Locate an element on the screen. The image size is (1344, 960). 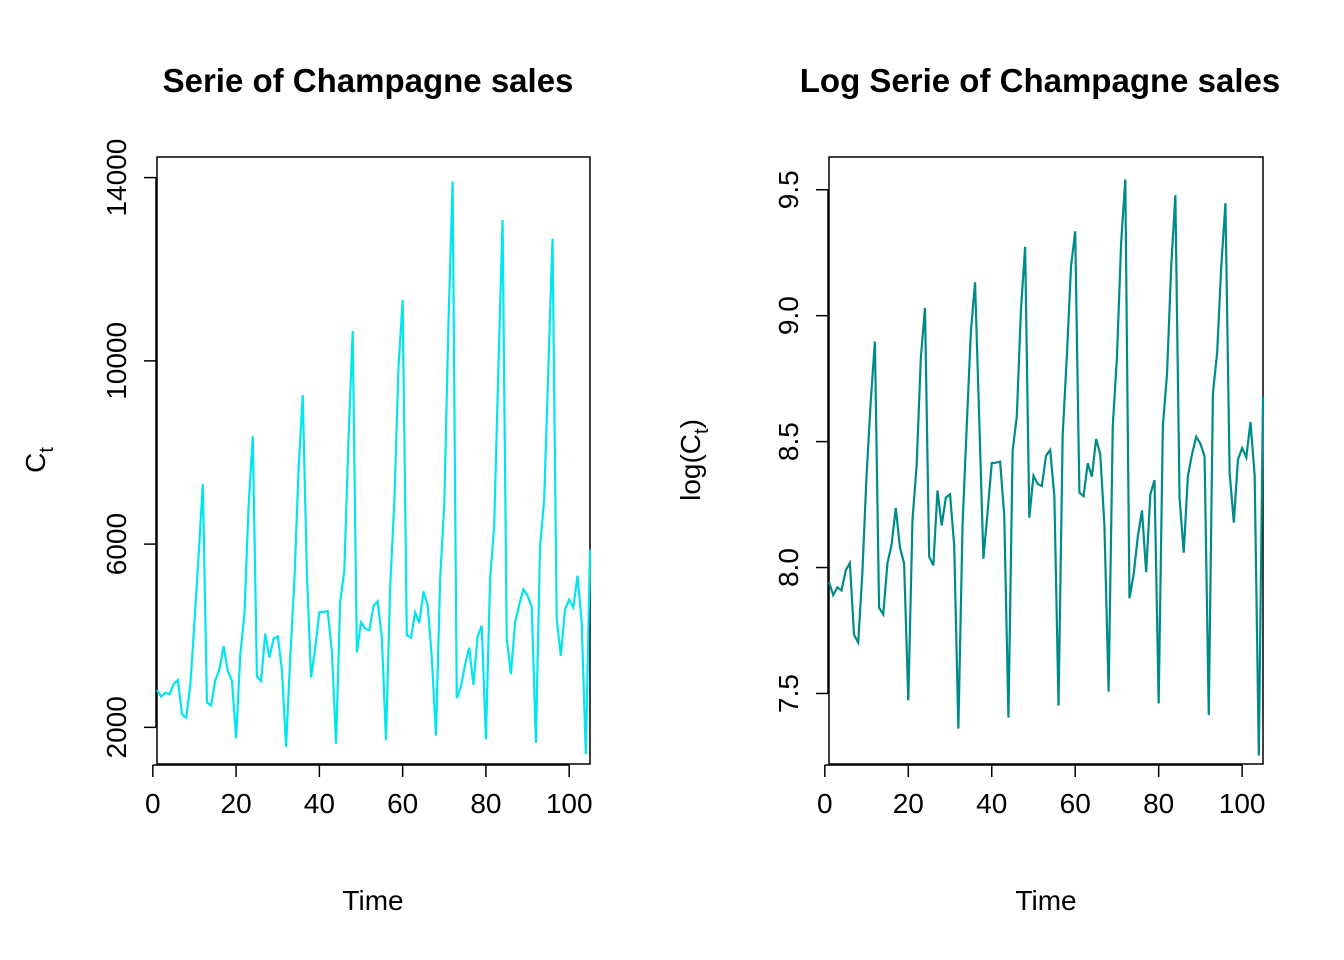
y-tick-label: 9.5 is located at coordinates (788, 189).